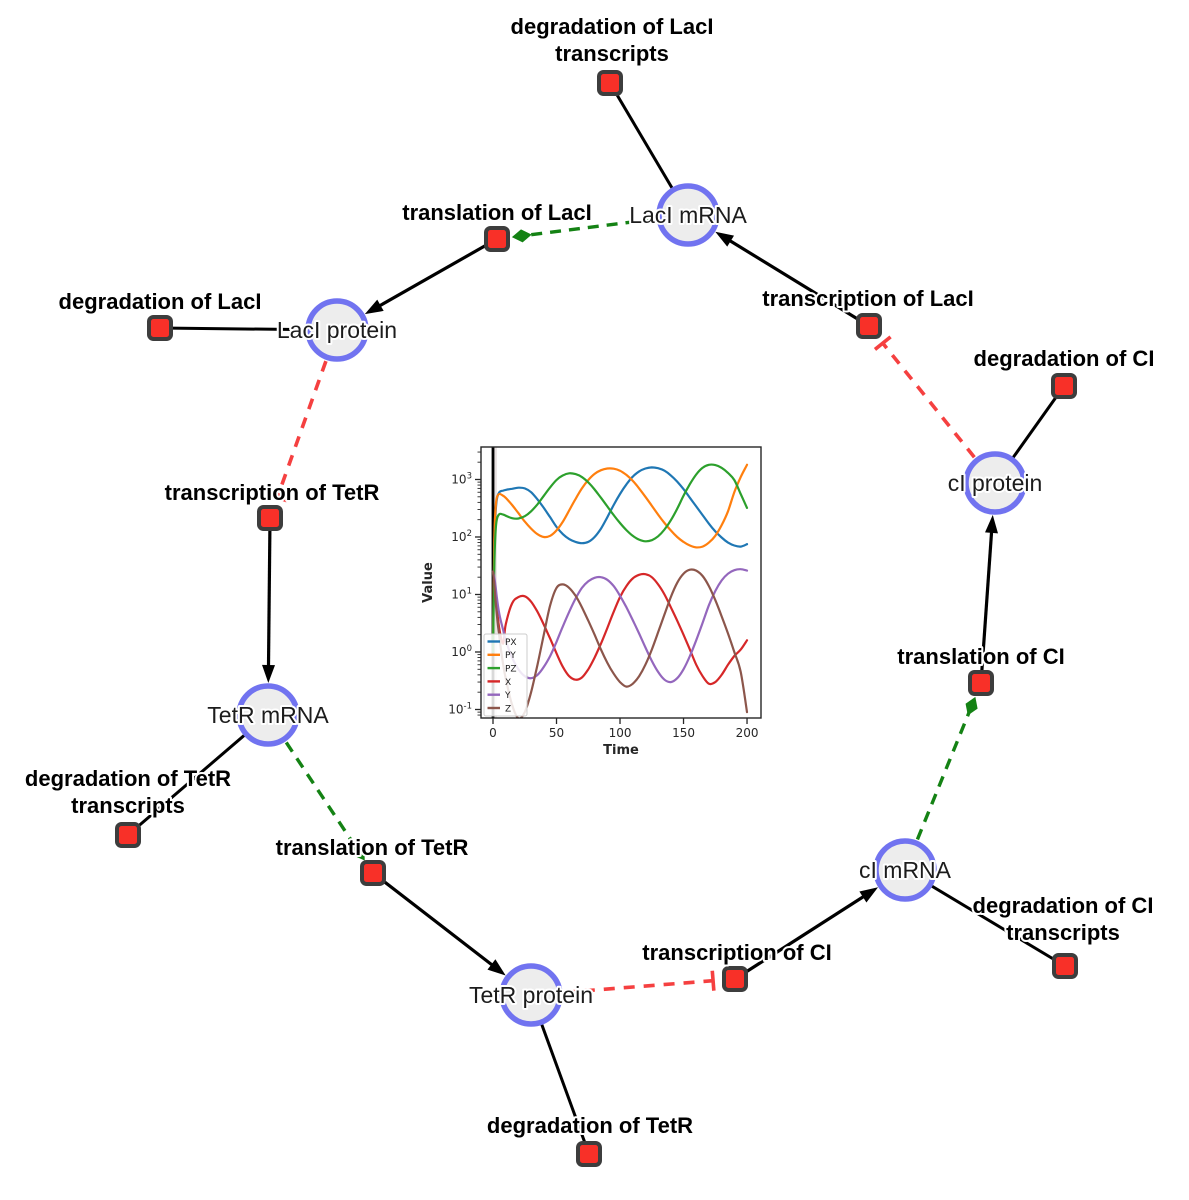 The width and height of the screenshot is (1189, 1200). What do you see at coordinates (511, 643) in the screenshot?
I see `legend-label-PX: PX` at bounding box center [511, 643].